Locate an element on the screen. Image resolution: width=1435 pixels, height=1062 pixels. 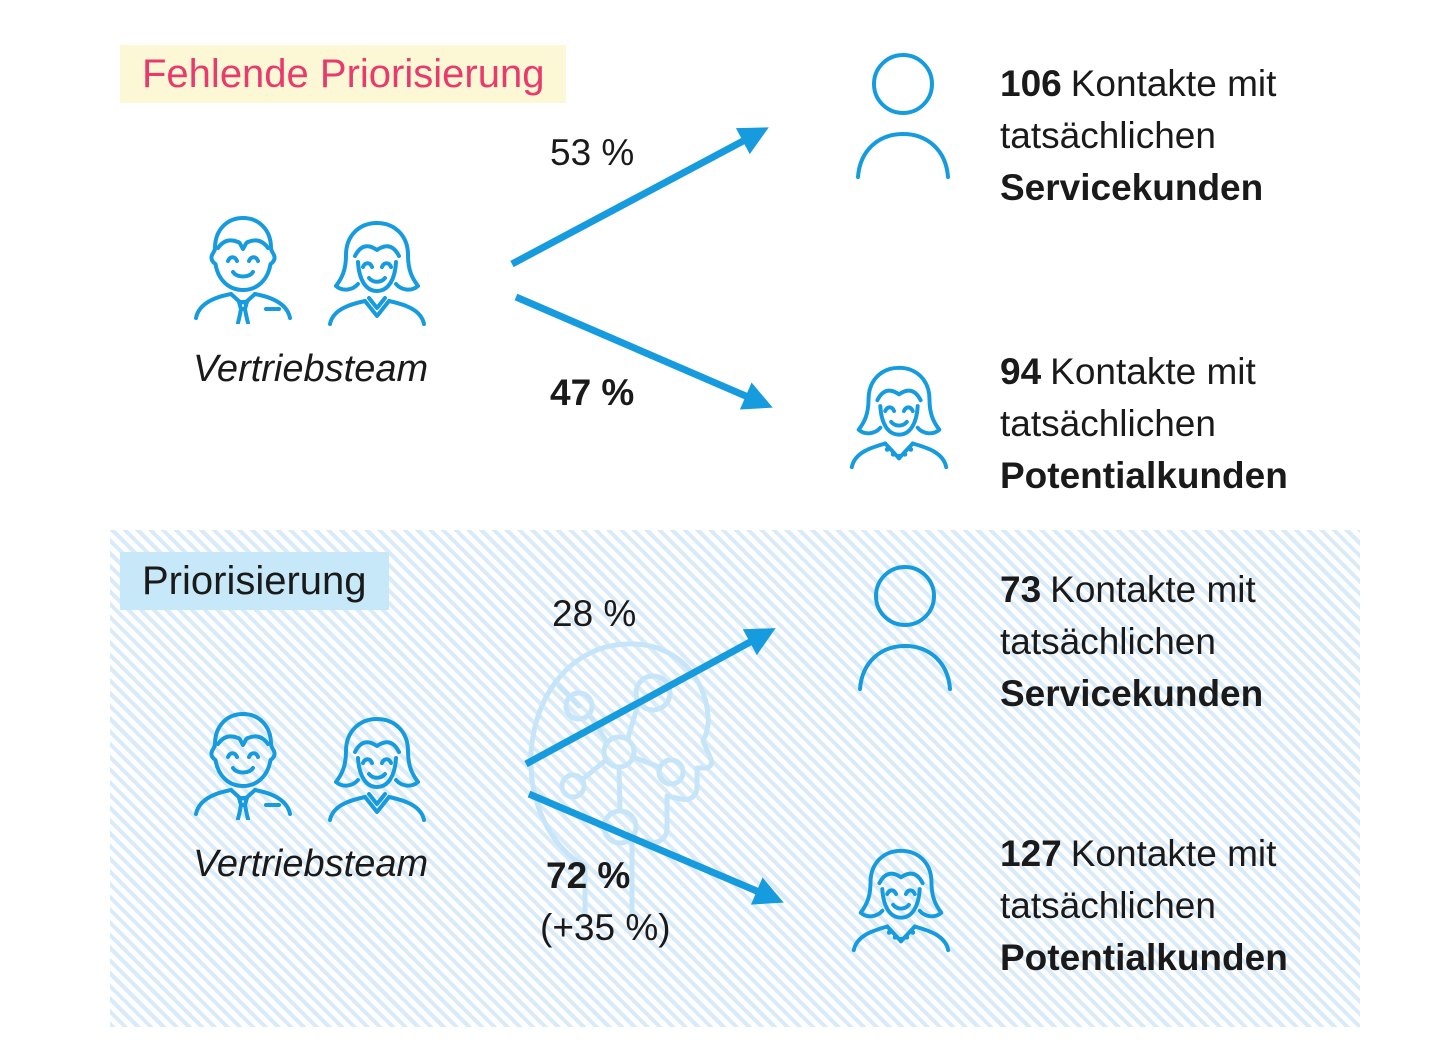
scenario-title-without: Fehlende Priorisierung is located at coordinates (343, 74).